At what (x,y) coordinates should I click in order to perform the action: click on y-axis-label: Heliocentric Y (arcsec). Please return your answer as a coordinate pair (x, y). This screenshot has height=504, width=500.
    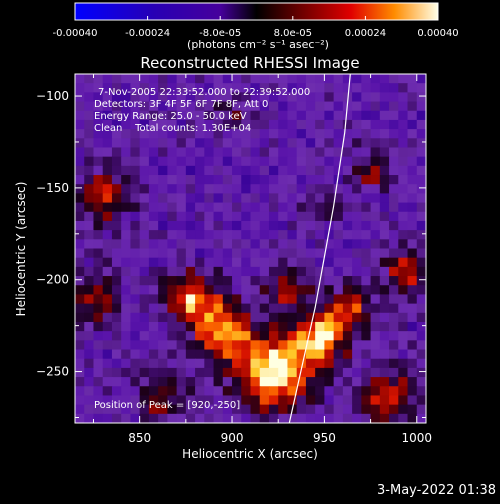
    Looking at the image, I should click on (21, 249).